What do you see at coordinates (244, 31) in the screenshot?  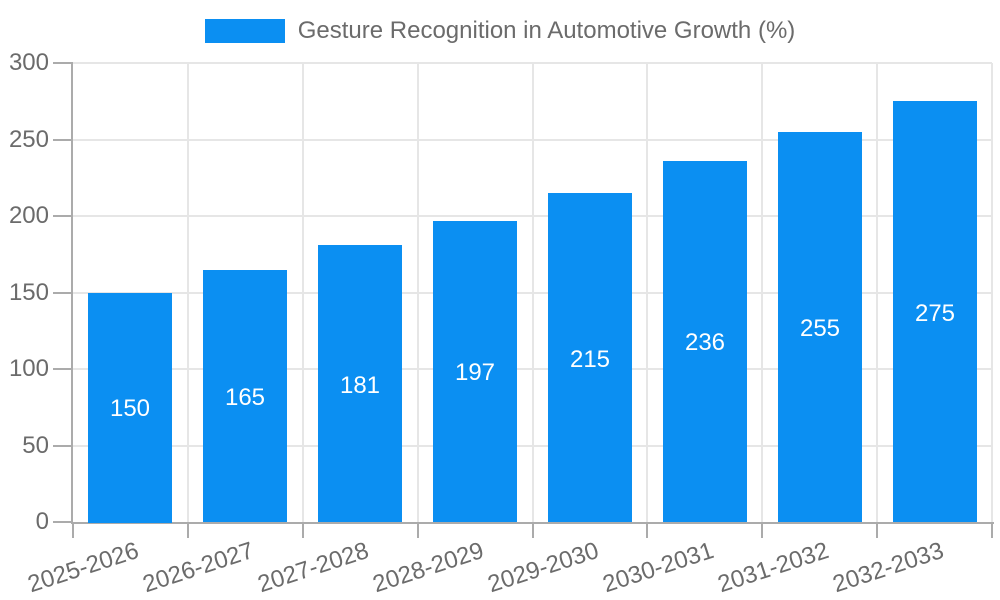 I see `legend-swatch-icon` at bounding box center [244, 31].